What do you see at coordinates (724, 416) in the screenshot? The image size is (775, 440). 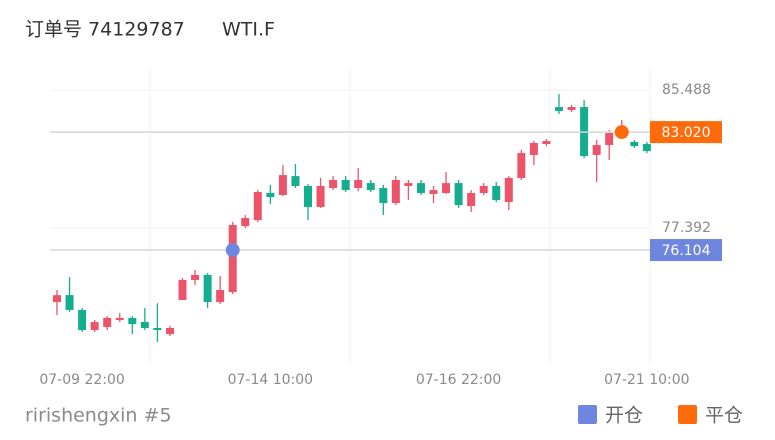 I see `legend-label: 平仓` at bounding box center [724, 416].